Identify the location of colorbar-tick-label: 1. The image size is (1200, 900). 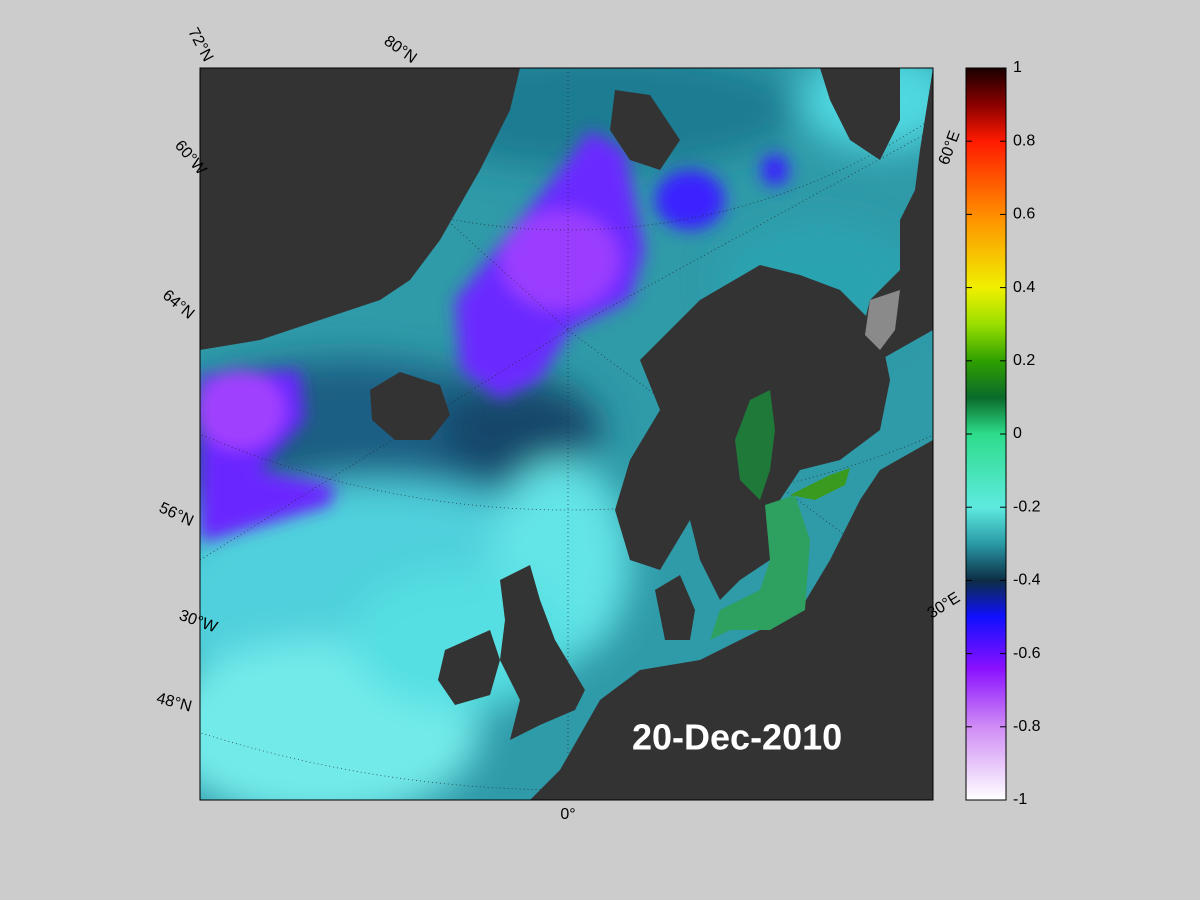
(1017, 67).